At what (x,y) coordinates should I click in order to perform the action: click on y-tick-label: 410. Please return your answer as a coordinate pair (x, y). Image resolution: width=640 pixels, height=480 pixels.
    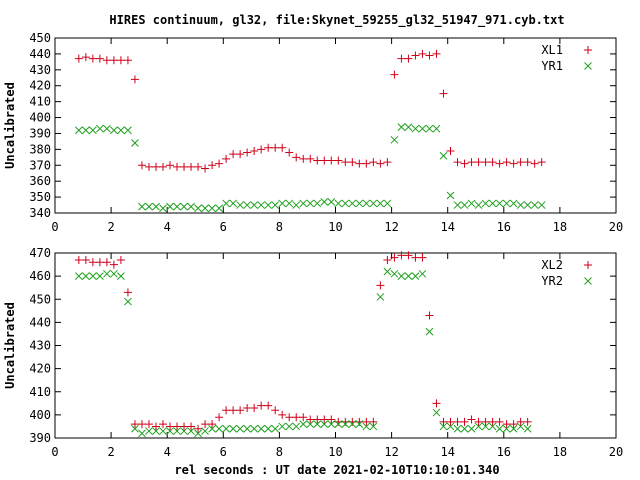
    Looking at the image, I should click on (40, 102).